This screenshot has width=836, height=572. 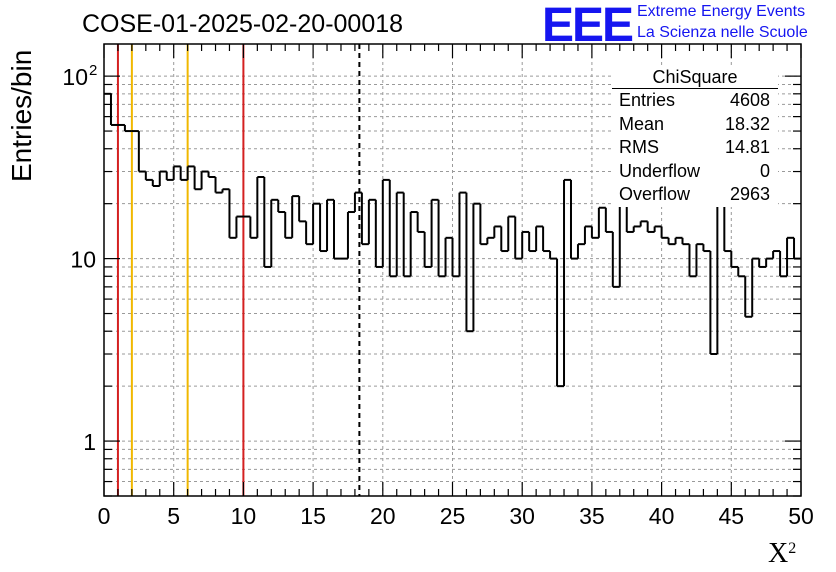 What do you see at coordinates (244, 516) in the screenshot?
I see `x-tick-label: 10` at bounding box center [244, 516].